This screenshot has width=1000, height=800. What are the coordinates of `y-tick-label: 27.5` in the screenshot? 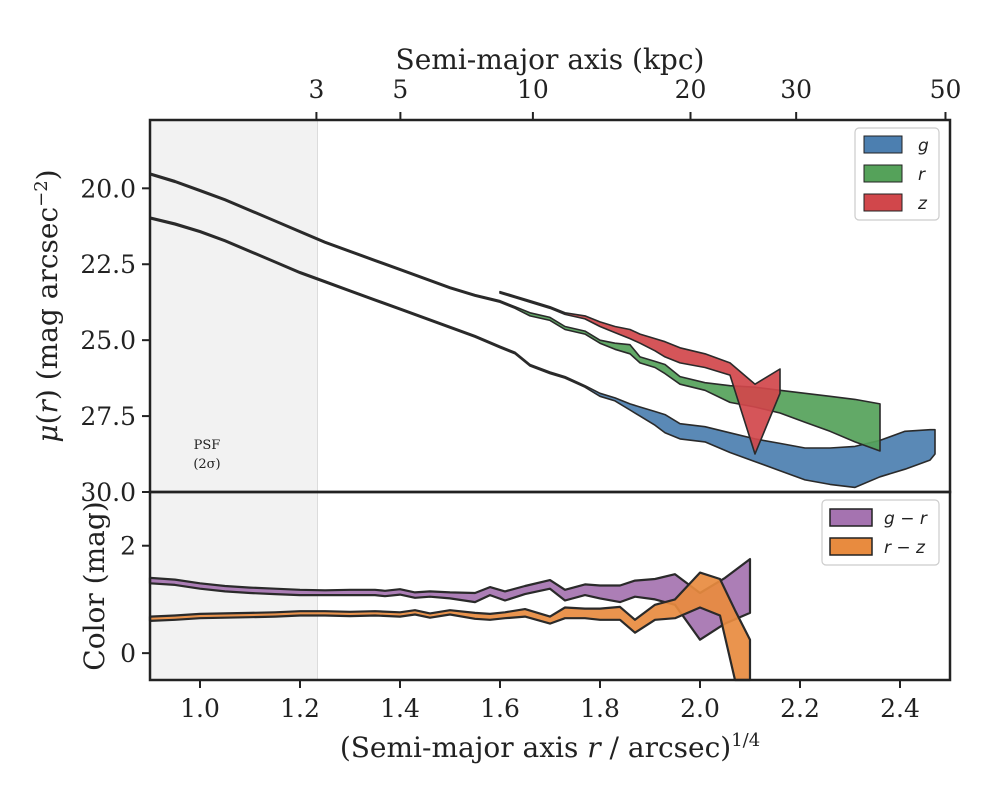 It's located at (108, 416).